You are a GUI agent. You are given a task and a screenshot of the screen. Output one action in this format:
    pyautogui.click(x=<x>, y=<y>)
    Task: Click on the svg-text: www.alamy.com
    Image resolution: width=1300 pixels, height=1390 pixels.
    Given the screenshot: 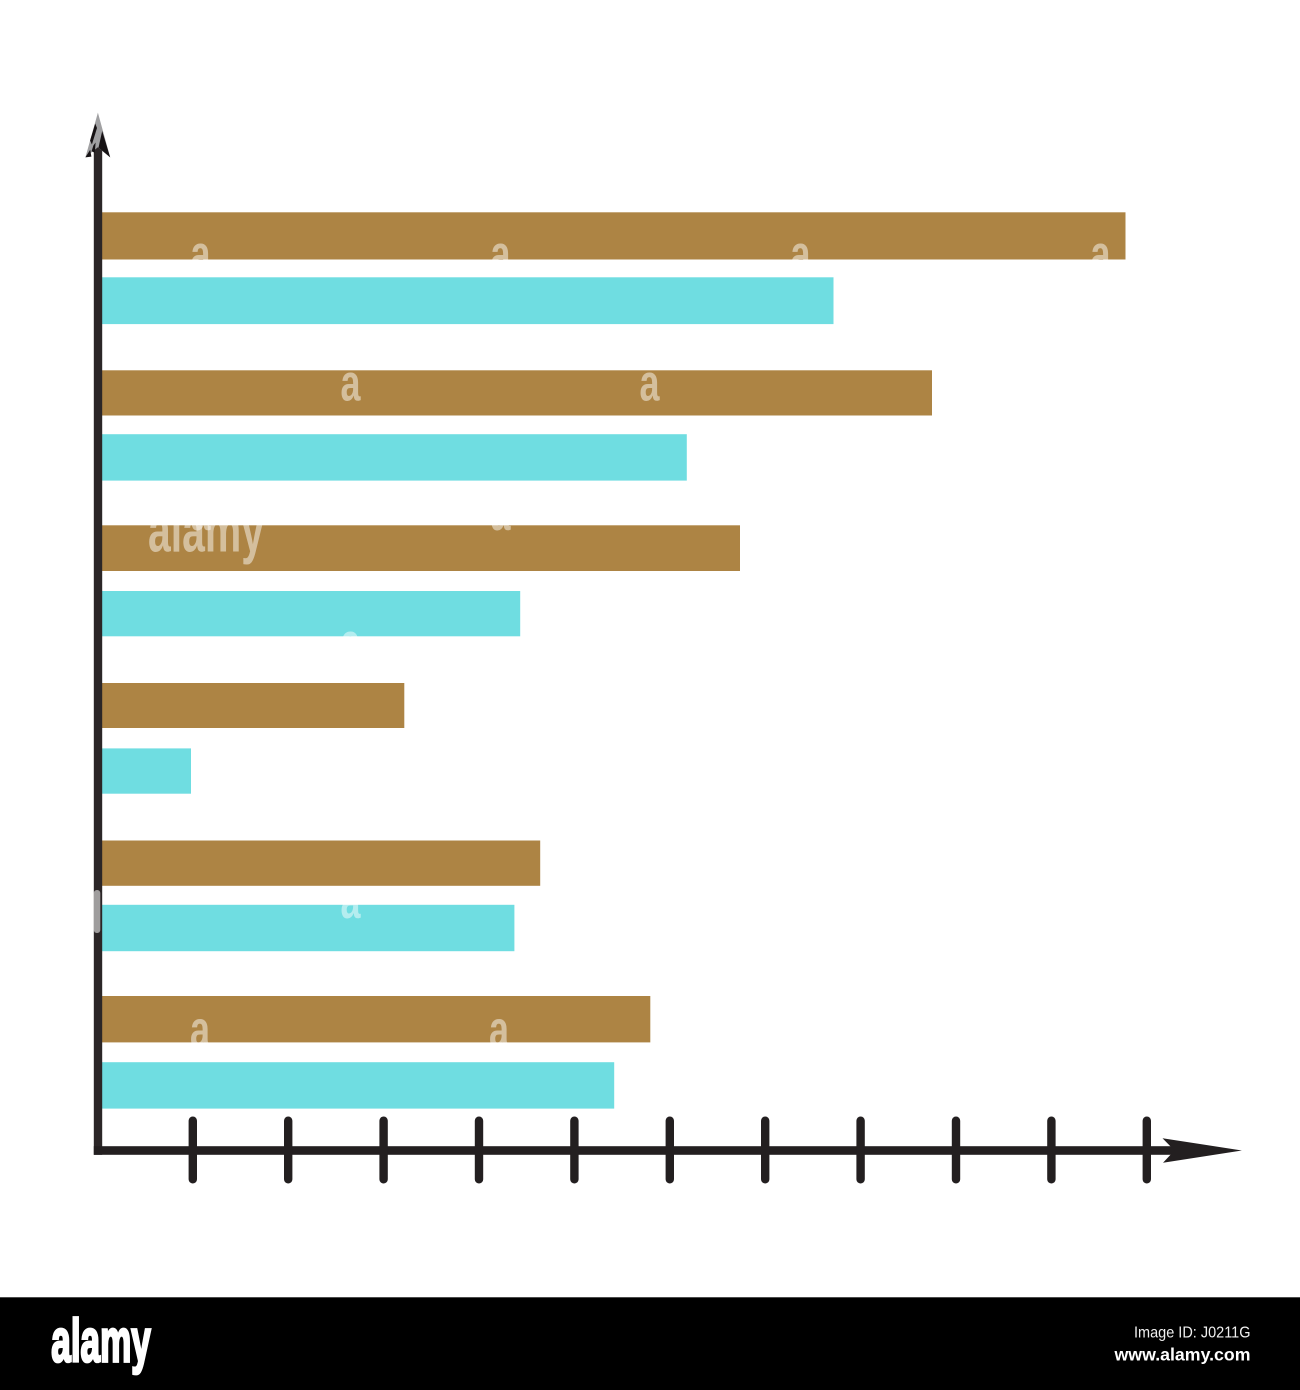 What is the action you would take?
    pyautogui.click(x=1181, y=1355)
    